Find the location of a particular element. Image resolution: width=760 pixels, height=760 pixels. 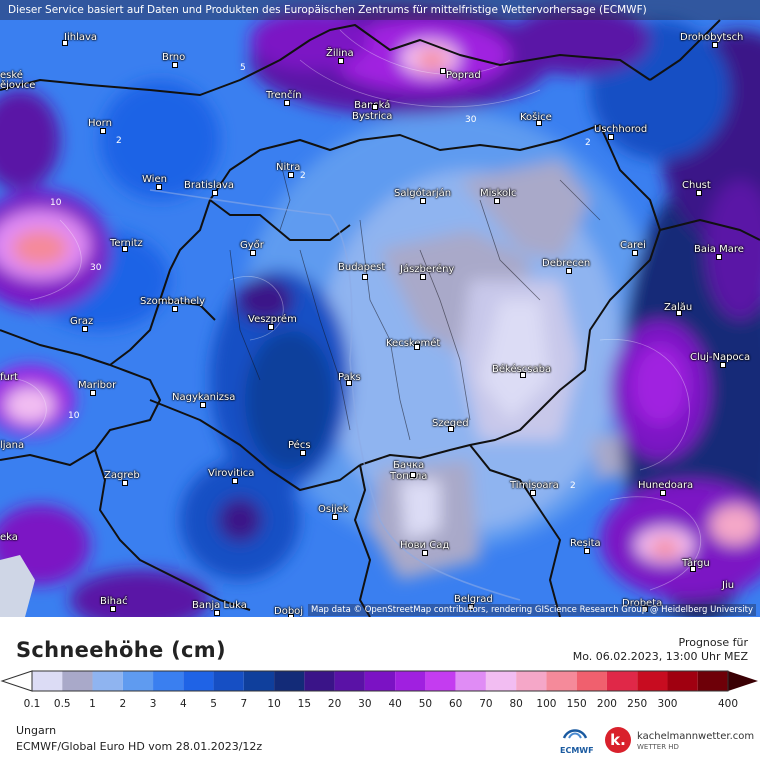

city-label: Jihlava is located at coordinates (81, 37).